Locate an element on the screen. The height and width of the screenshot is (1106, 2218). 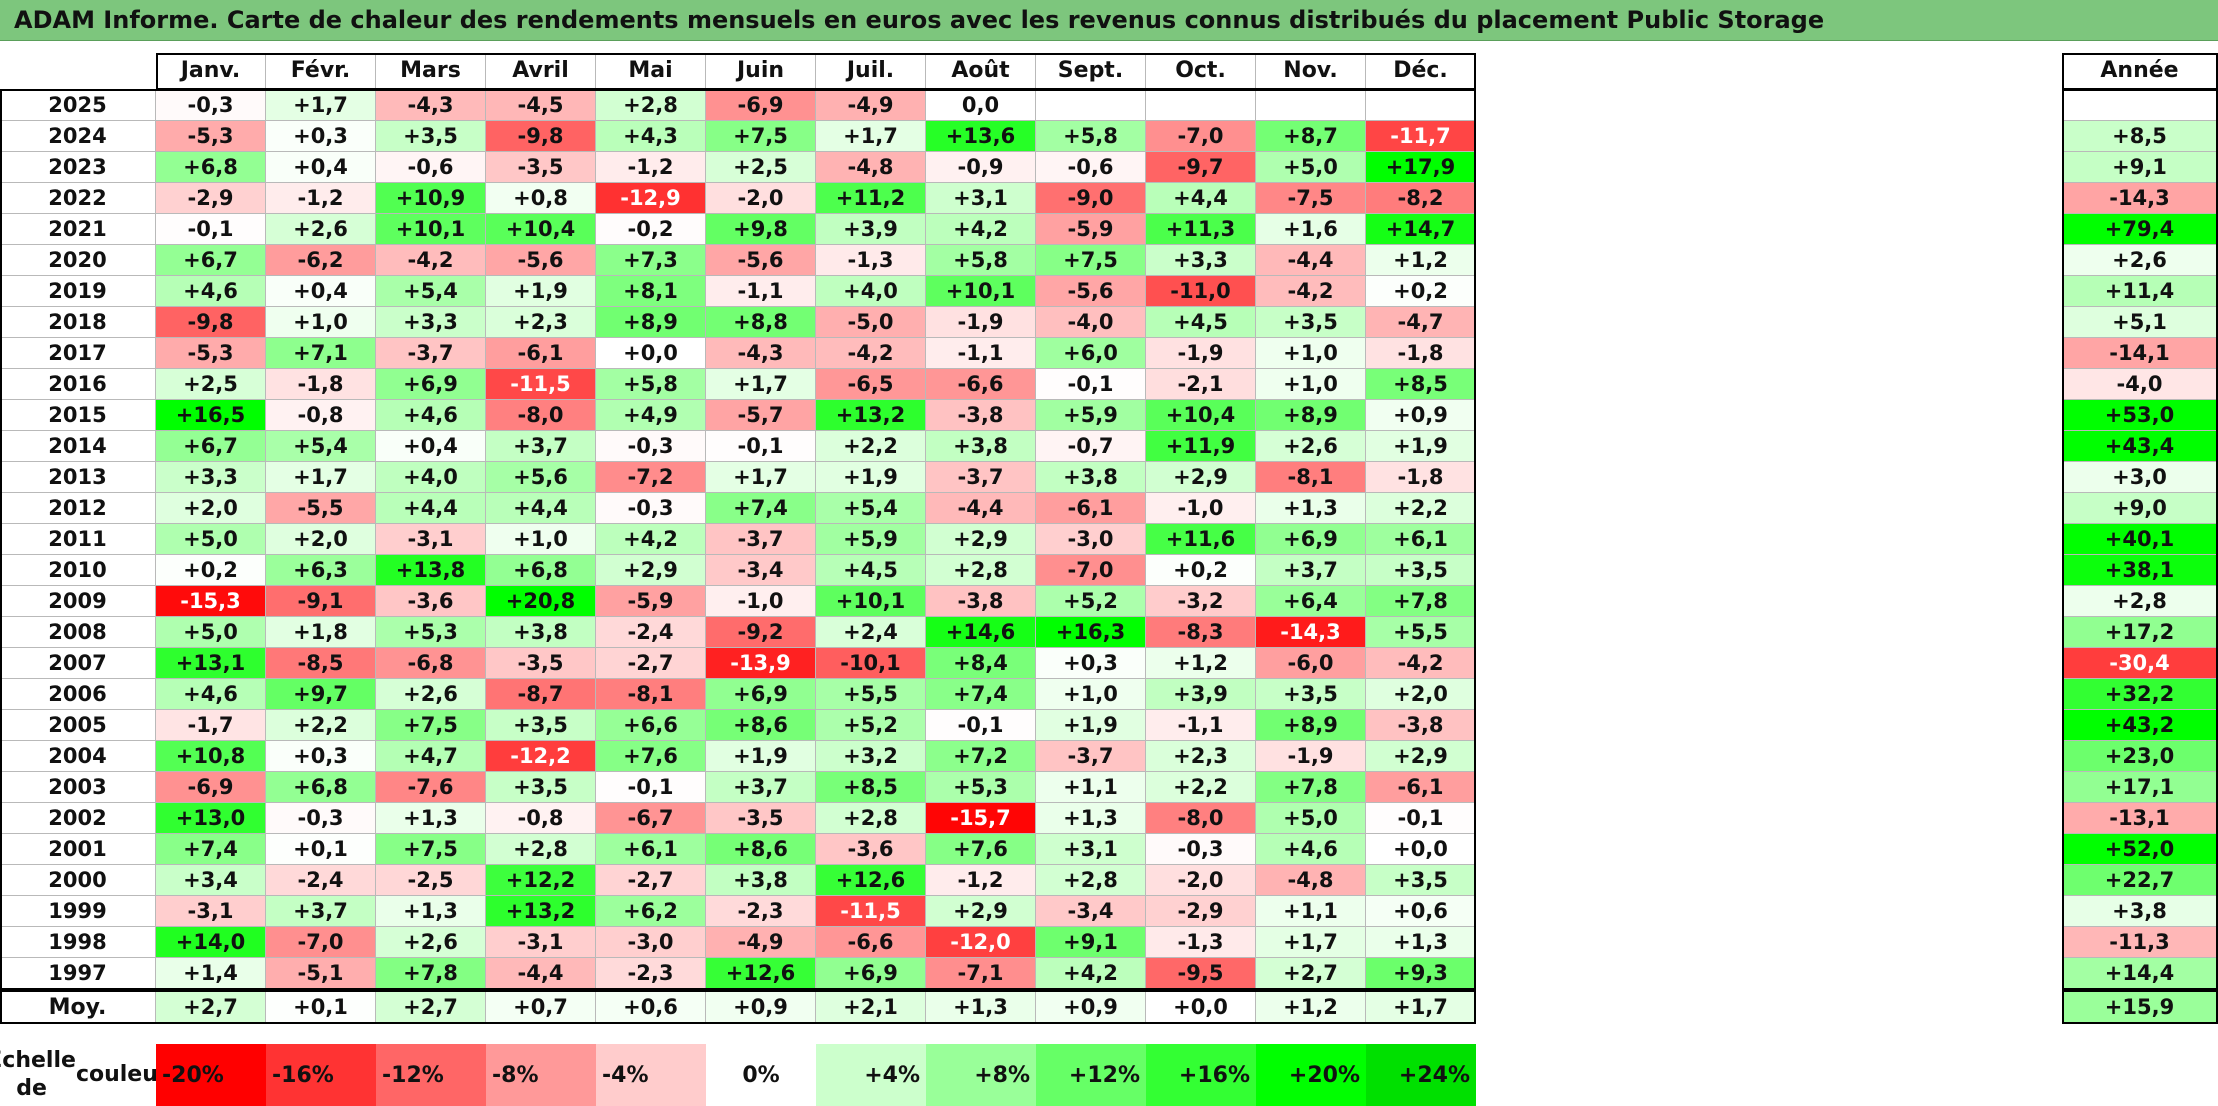
color-scale-swatch: +16% is located at coordinates (1201, 1075).